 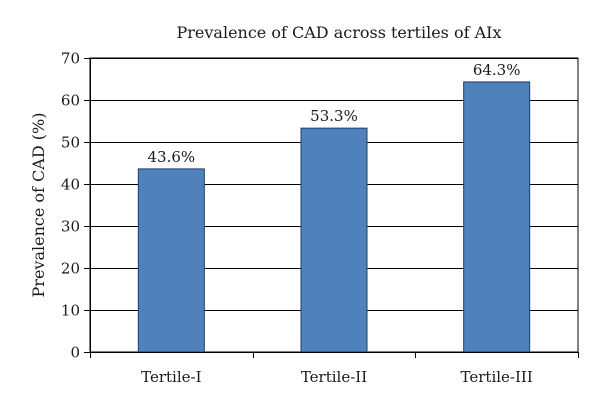 I want to click on bar-tertile-iii, so click(x=497, y=217).